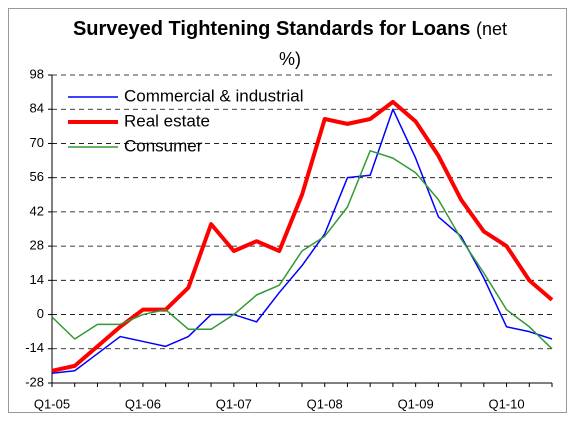  What do you see at coordinates (37, 108) in the screenshot?
I see `y-tick-label: 84` at bounding box center [37, 108].